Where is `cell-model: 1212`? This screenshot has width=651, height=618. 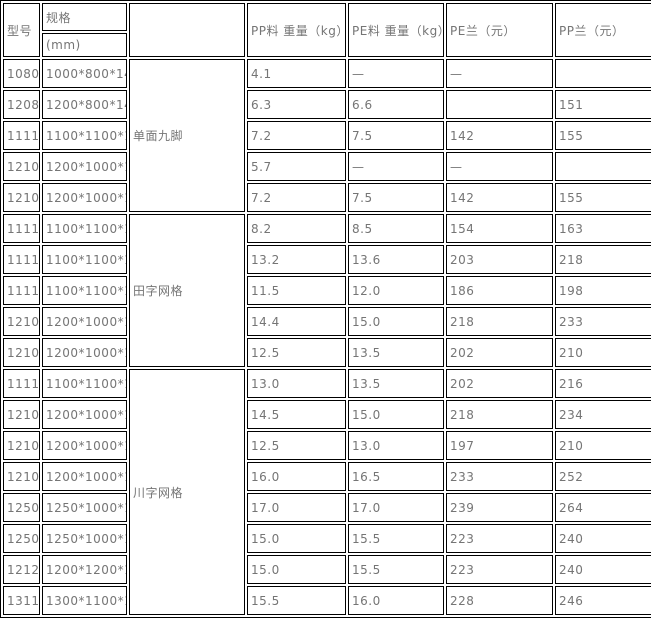
cell-model: 1212 is located at coordinates (21, 569).